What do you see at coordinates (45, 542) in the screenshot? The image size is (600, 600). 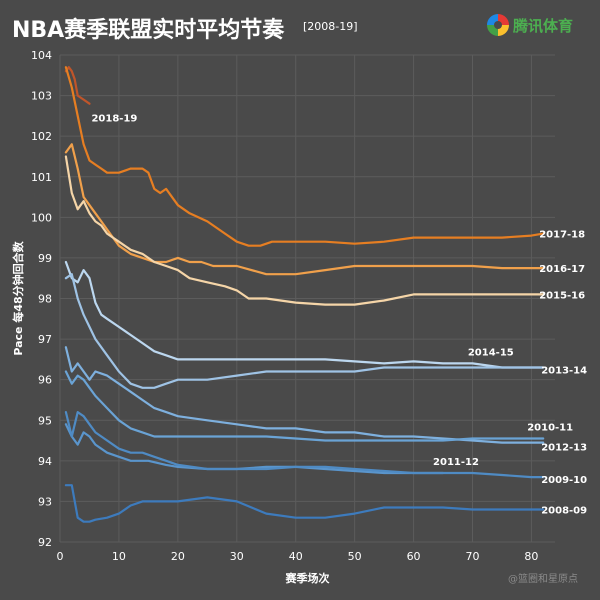 I see `y-tick-label: 92` at bounding box center [45, 542].